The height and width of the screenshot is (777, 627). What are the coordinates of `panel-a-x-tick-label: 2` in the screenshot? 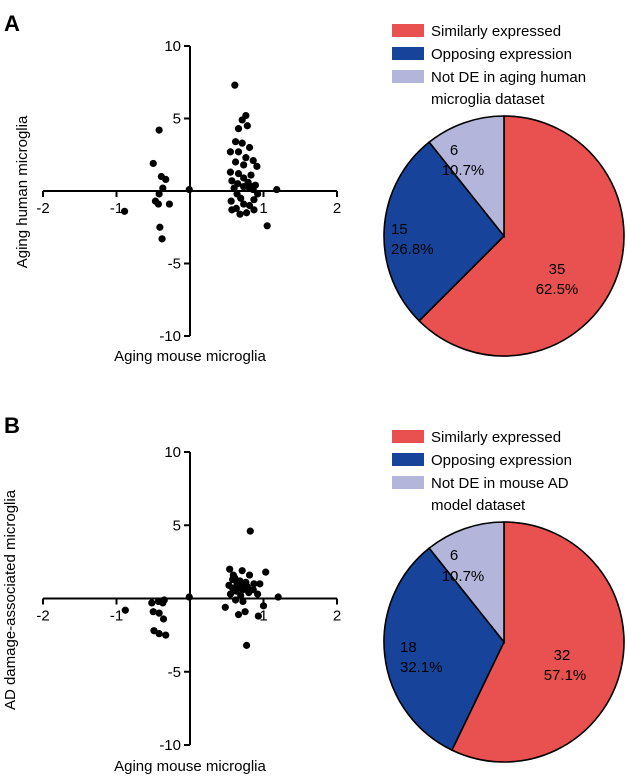 It's located at (337, 208).